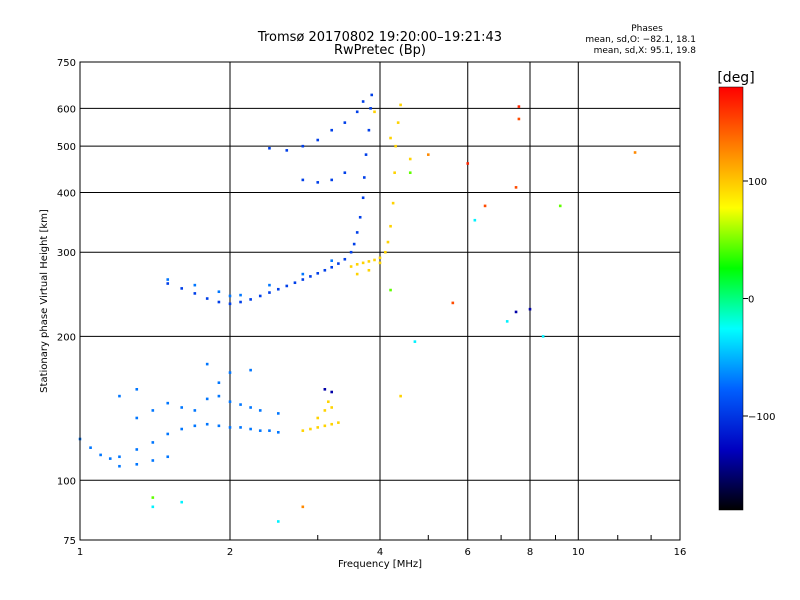  What do you see at coordinates (66, 63) in the screenshot?
I see `y-tick-label: 750` at bounding box center [66, 63].